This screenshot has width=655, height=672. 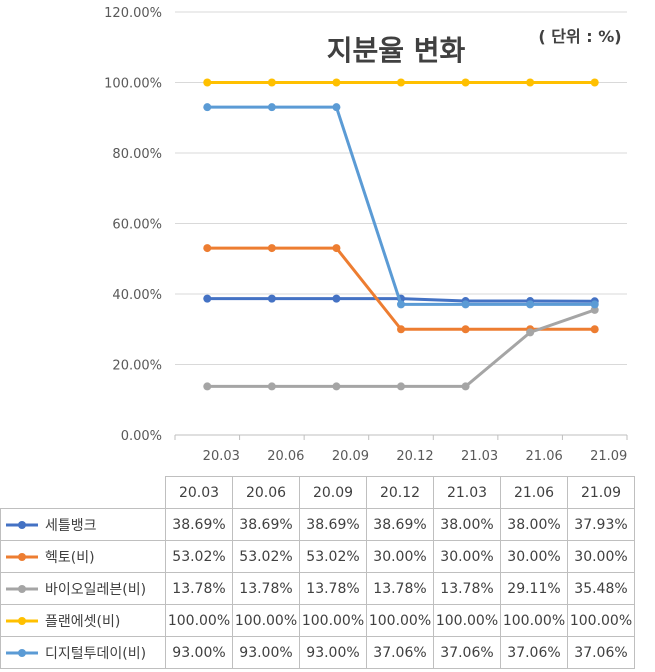 I want to click on series-name: 디지털투데이(비), so click(x=96, y=653).